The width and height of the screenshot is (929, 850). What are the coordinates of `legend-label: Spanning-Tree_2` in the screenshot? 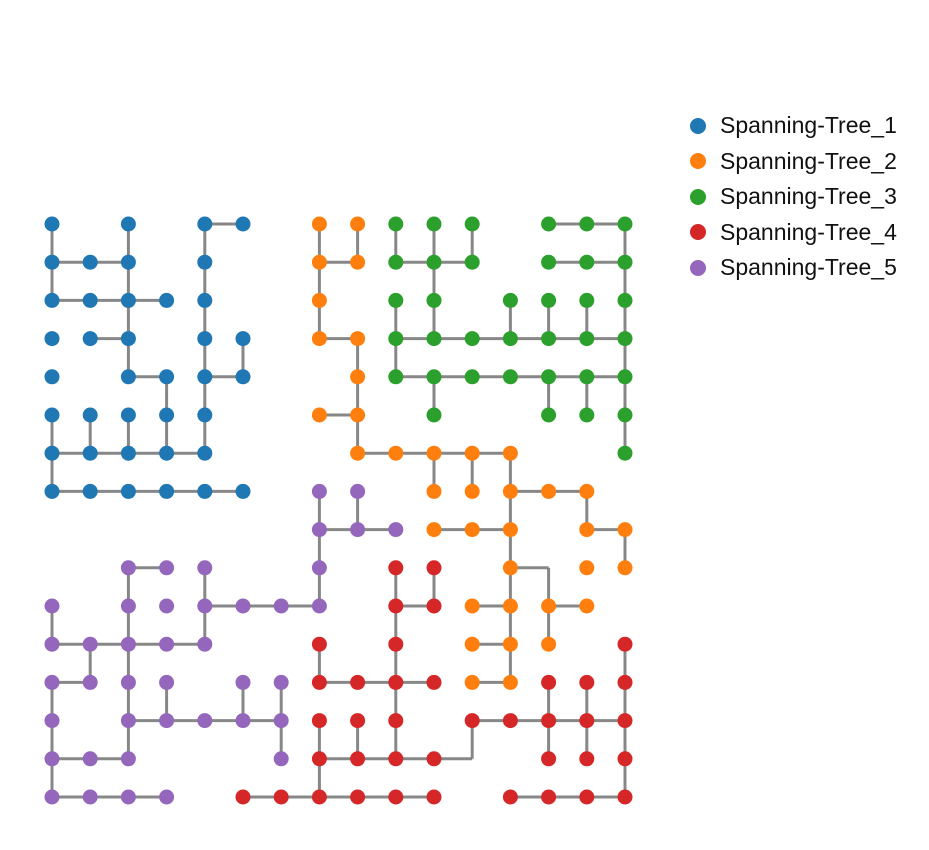 It's located at (808, 160).